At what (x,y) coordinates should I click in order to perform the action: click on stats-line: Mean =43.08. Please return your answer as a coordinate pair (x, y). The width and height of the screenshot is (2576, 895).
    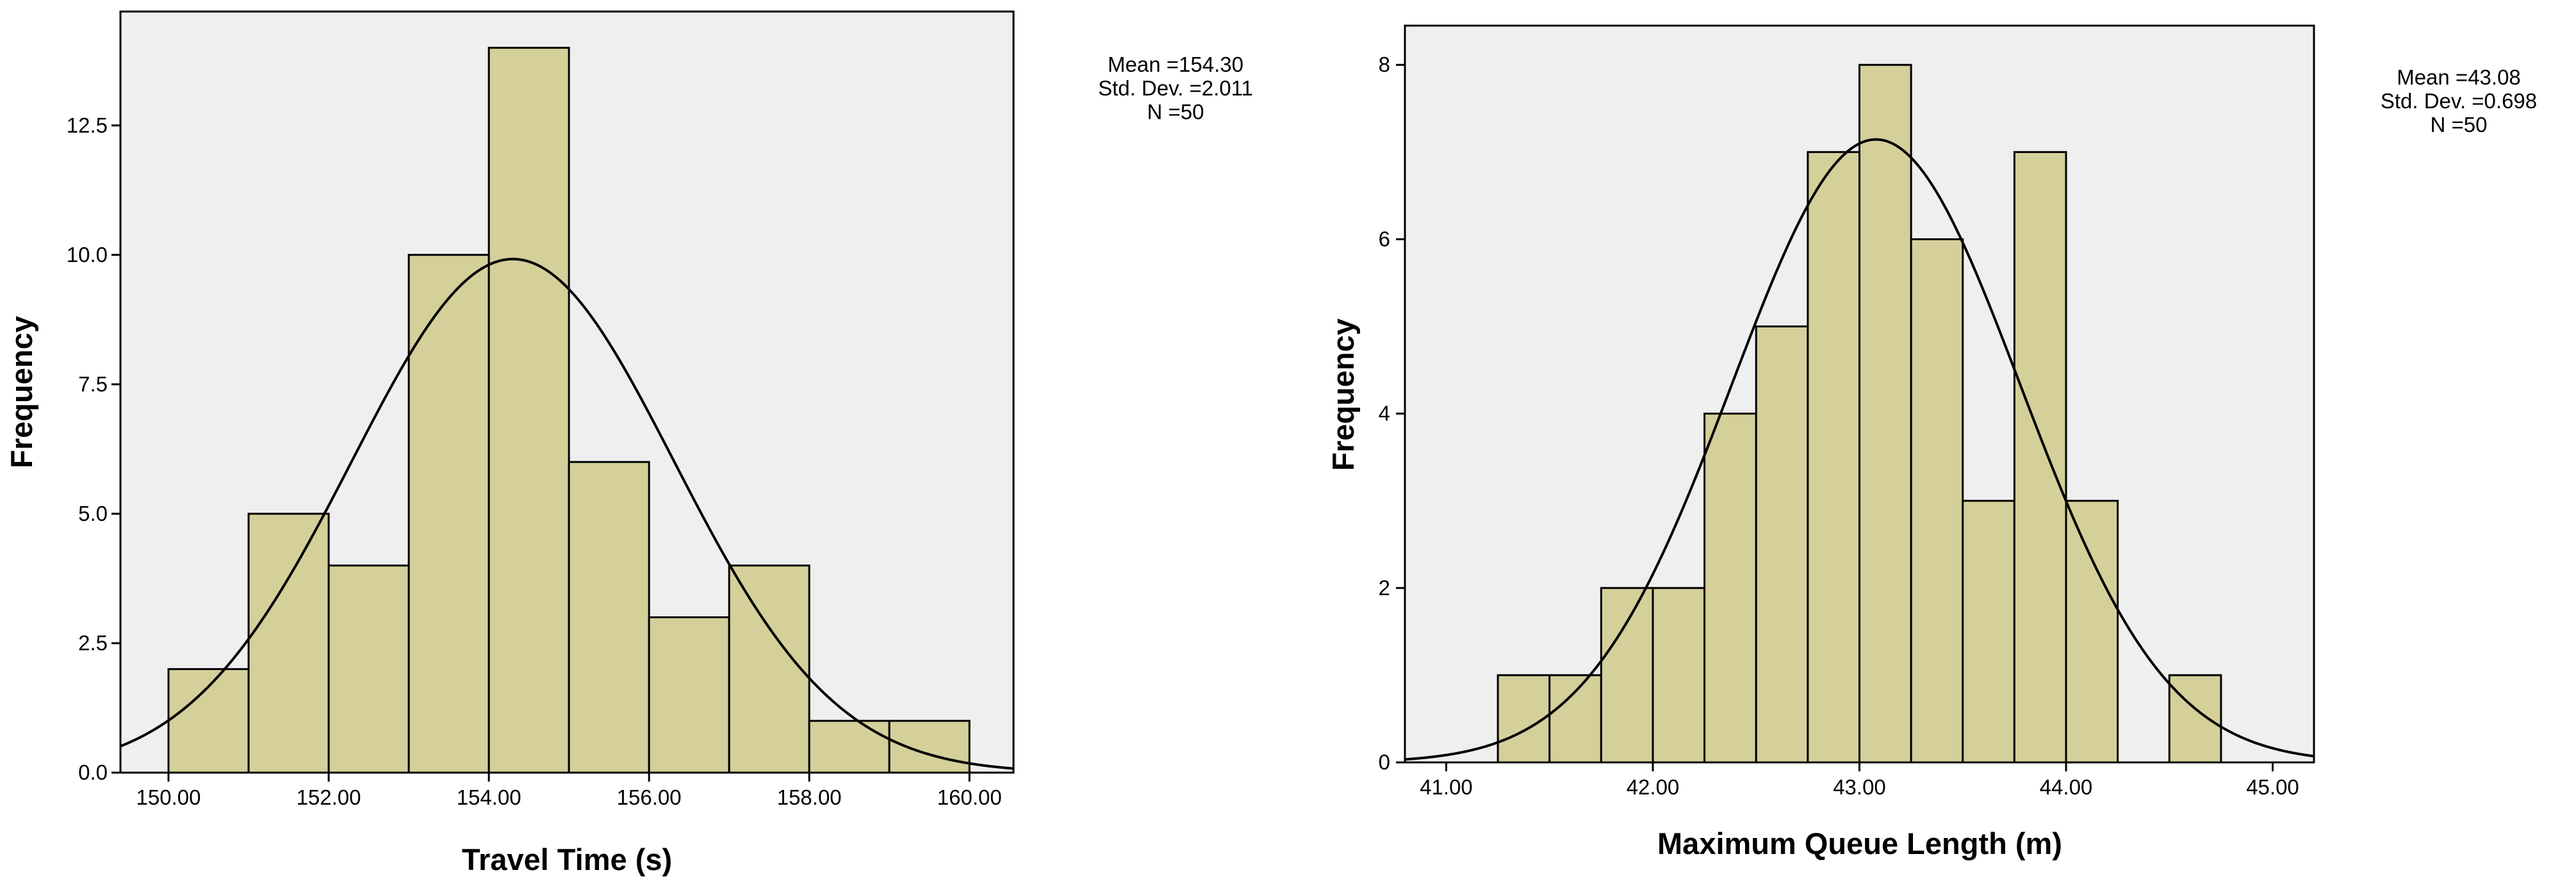
    Looking at the image, I should click on (2459, 77).